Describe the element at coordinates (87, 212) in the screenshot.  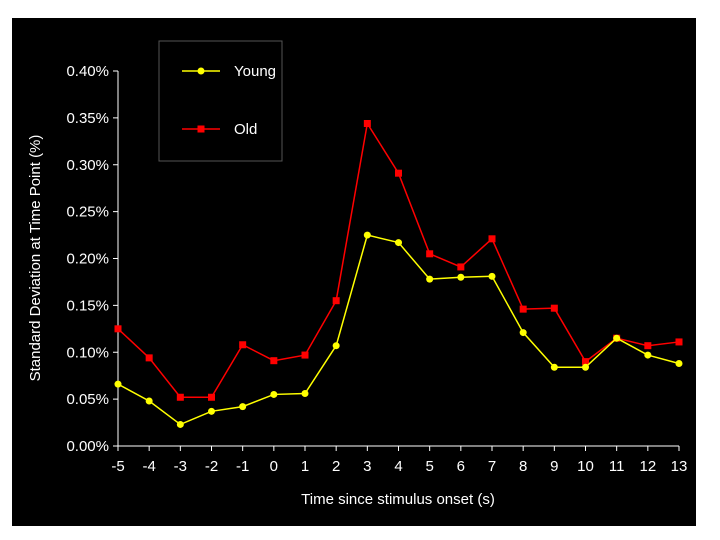
I see `y-tick-label: 0.25%` at that location.